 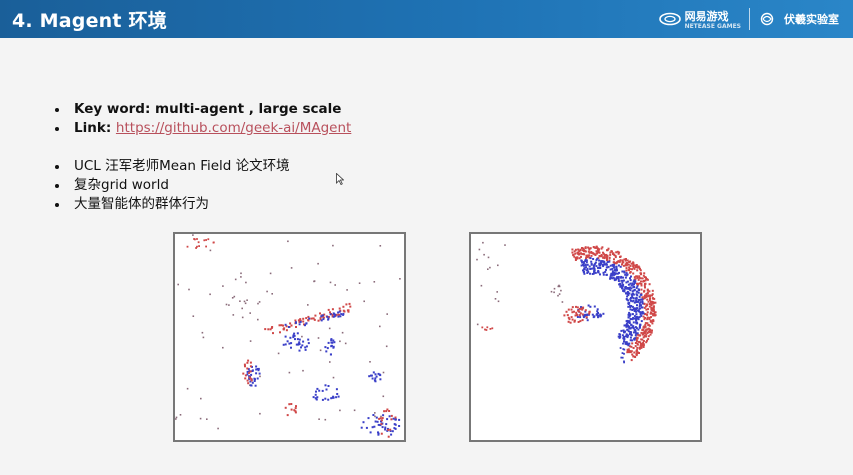 What do you see at coordinates (811, 19) in the screenshot?
I see `fuxi-logo-text: 伏羲实验室` at bounding box center [811, 19].